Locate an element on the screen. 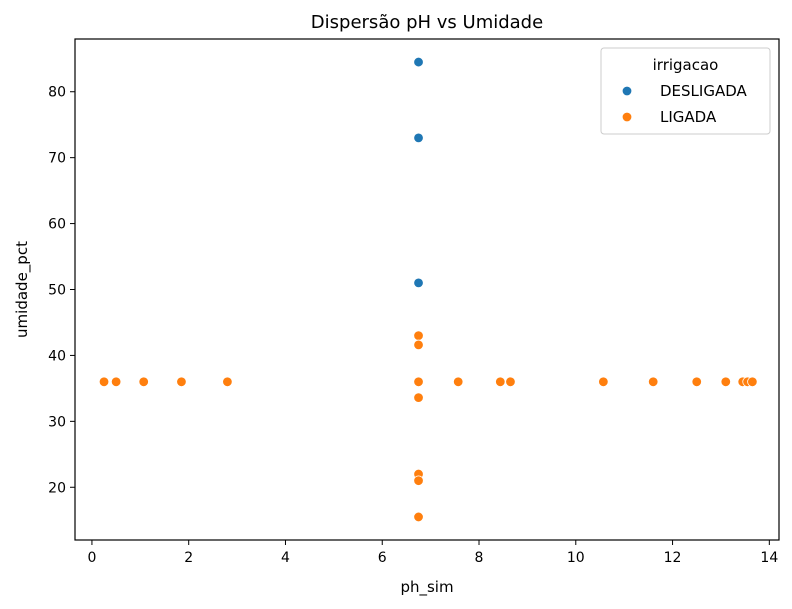 The height and width of the screenshot is (609, 792). x-tick-label: 0 is located at coordinates (91, 558).